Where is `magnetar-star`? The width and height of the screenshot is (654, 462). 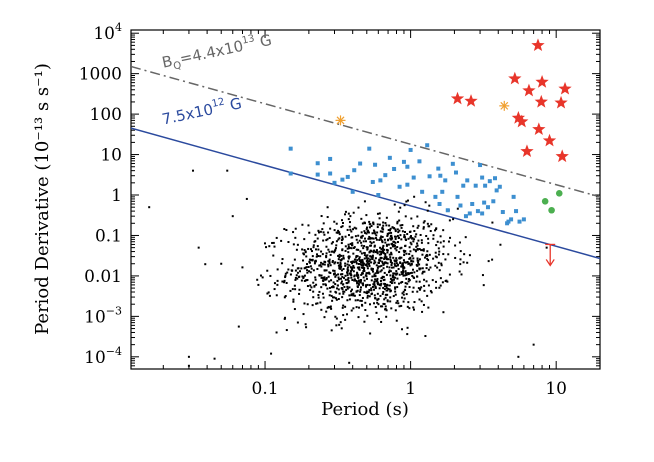
magnetar-star is located at coordinates (527, 151).